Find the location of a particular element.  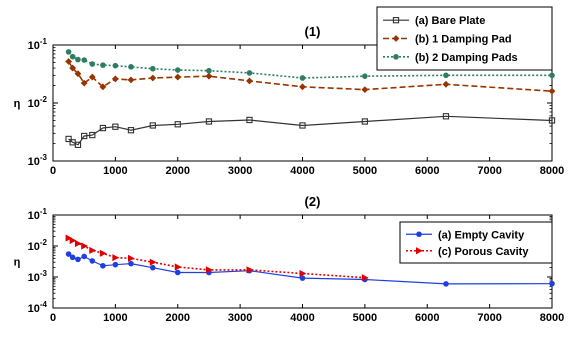

legend: (a) Empty Cavity (c) Porous Cavity is located at coordinates (476, 242).